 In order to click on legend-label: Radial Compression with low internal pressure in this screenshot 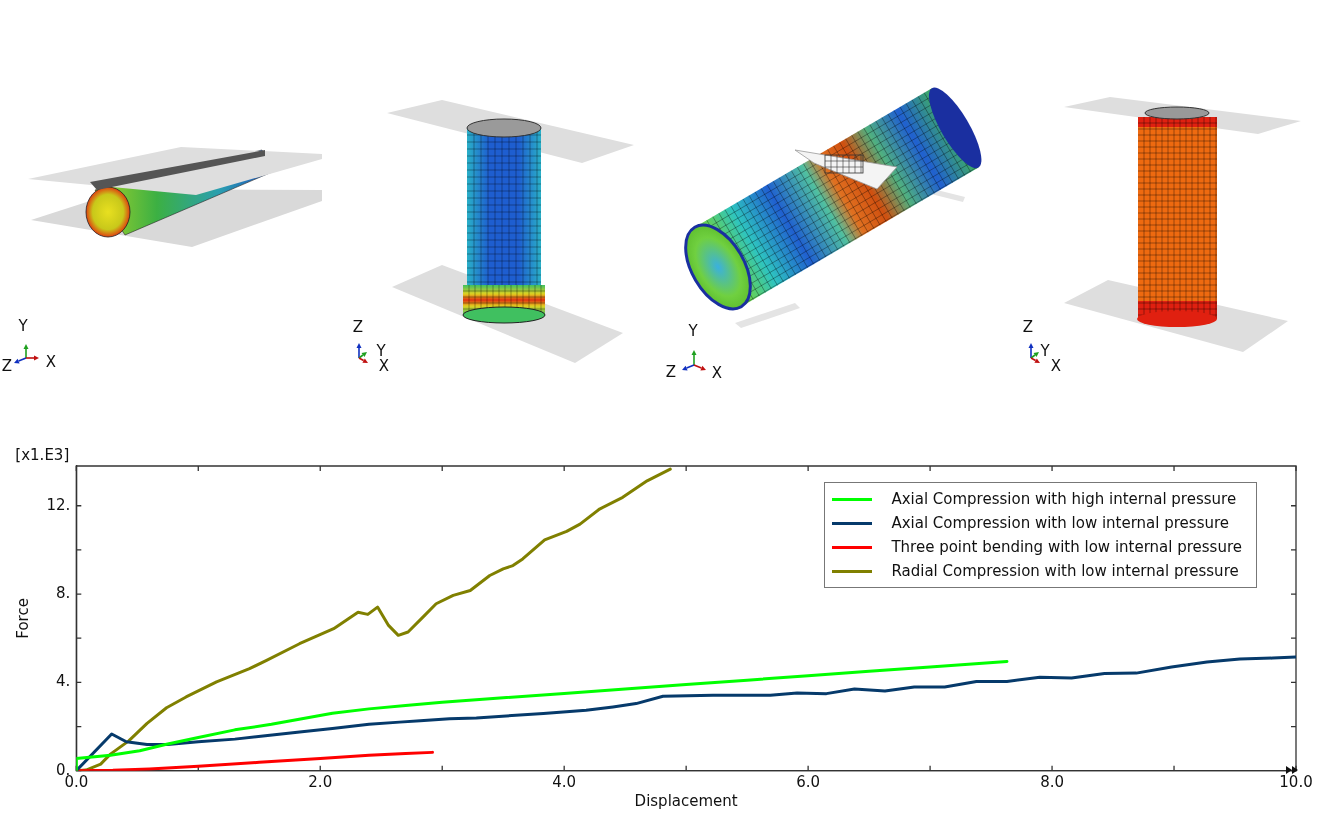, I will do `click(1065, 571)`.